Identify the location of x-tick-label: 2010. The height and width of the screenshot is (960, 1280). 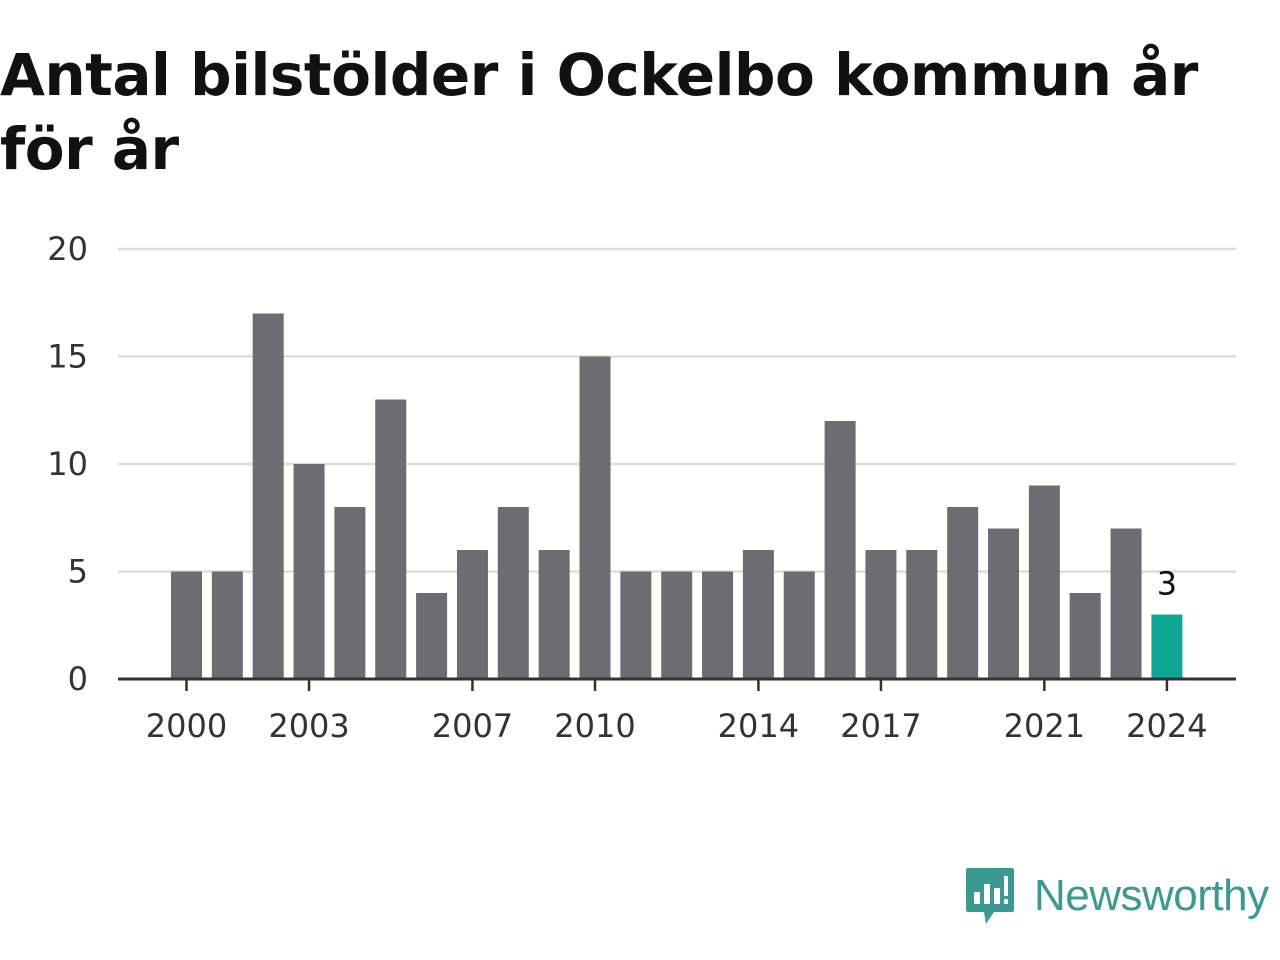
(594, 726).